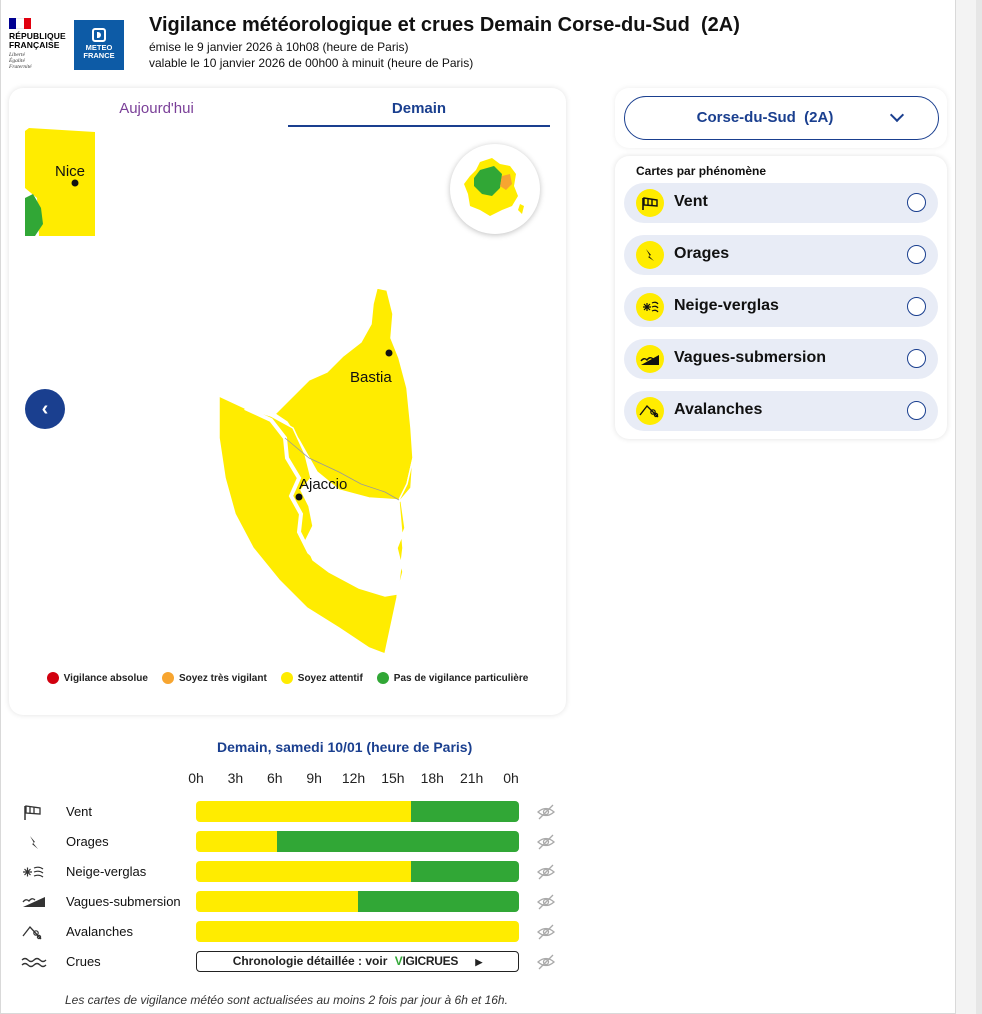 The width and height of the screenshot is (982, 1014). I want to click on timeline-hour-label: 21h, so click(471, 778).